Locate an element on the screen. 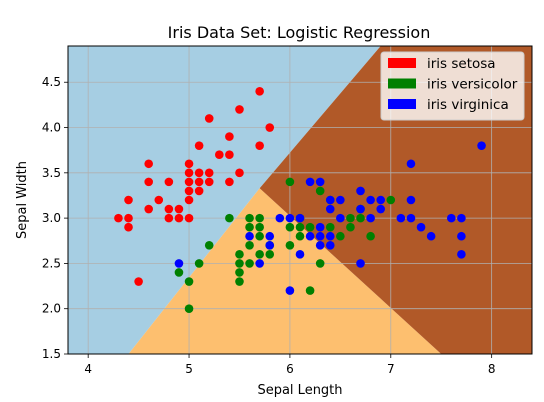 The width and height of the screenshot is (544, 402). y-tick-label: 3.5 is located at coordinates (51, 173).